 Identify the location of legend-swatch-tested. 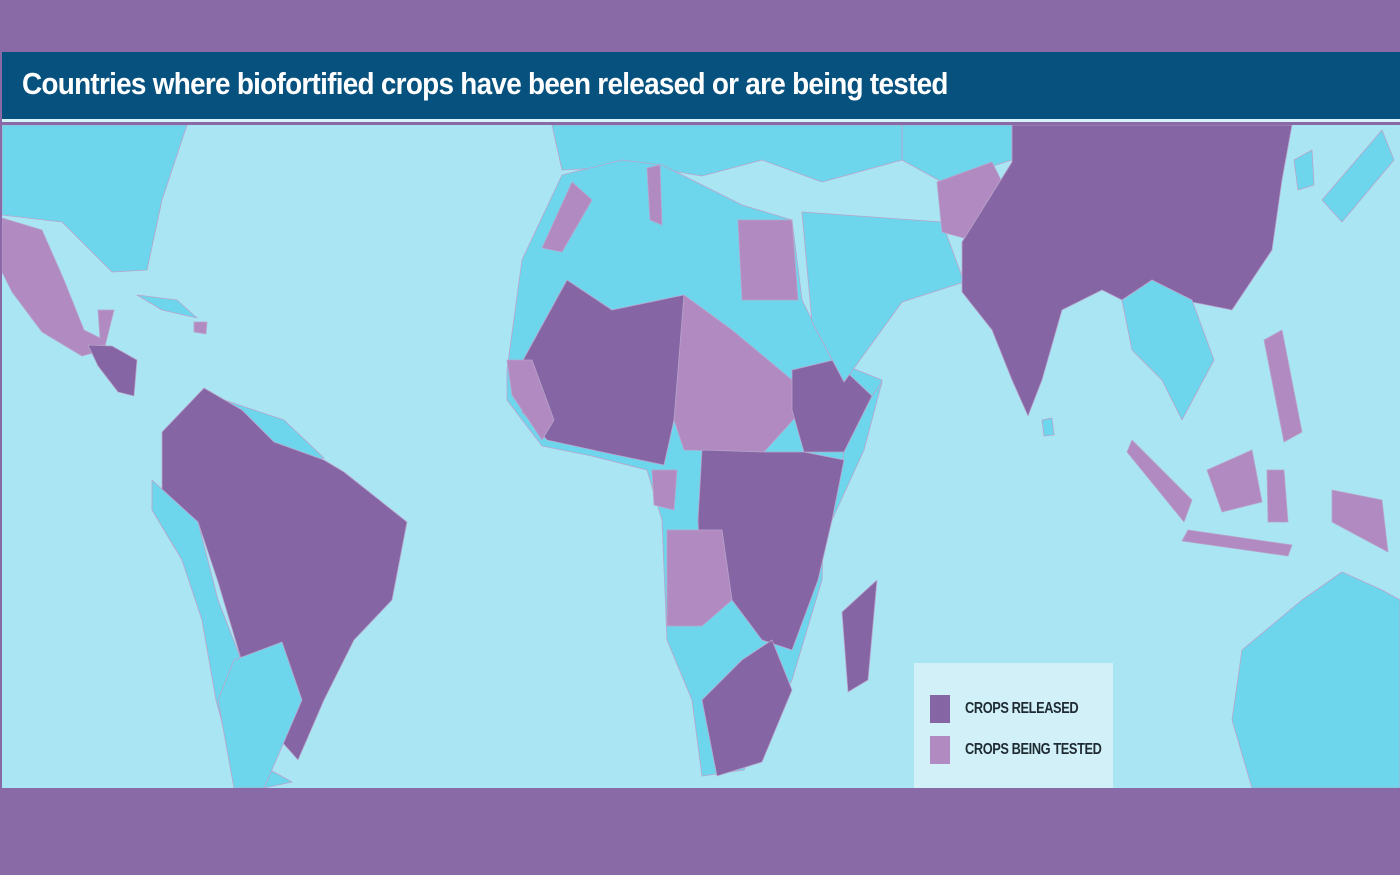
(940, 750).